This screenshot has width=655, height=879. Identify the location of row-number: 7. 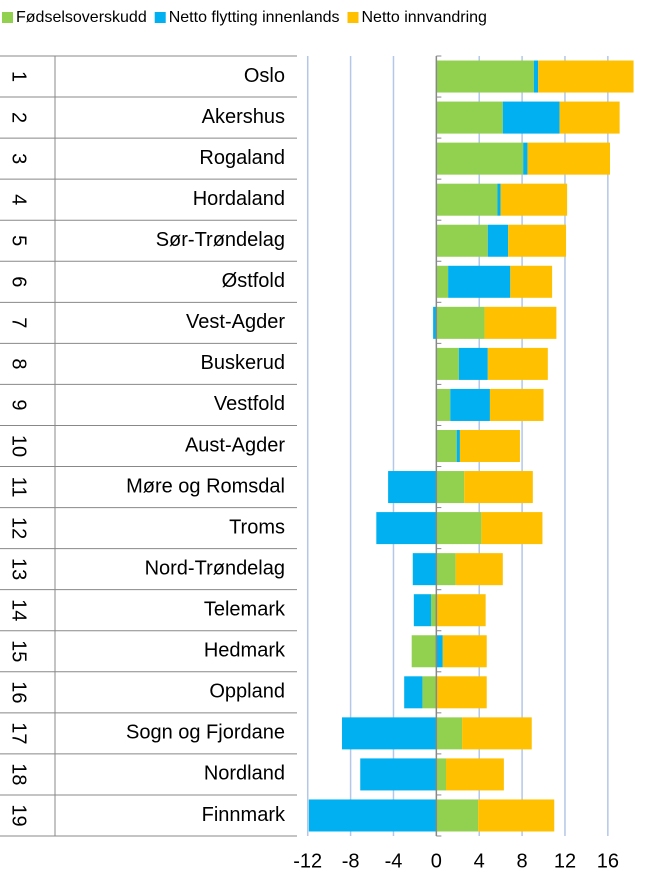
(19, 322).